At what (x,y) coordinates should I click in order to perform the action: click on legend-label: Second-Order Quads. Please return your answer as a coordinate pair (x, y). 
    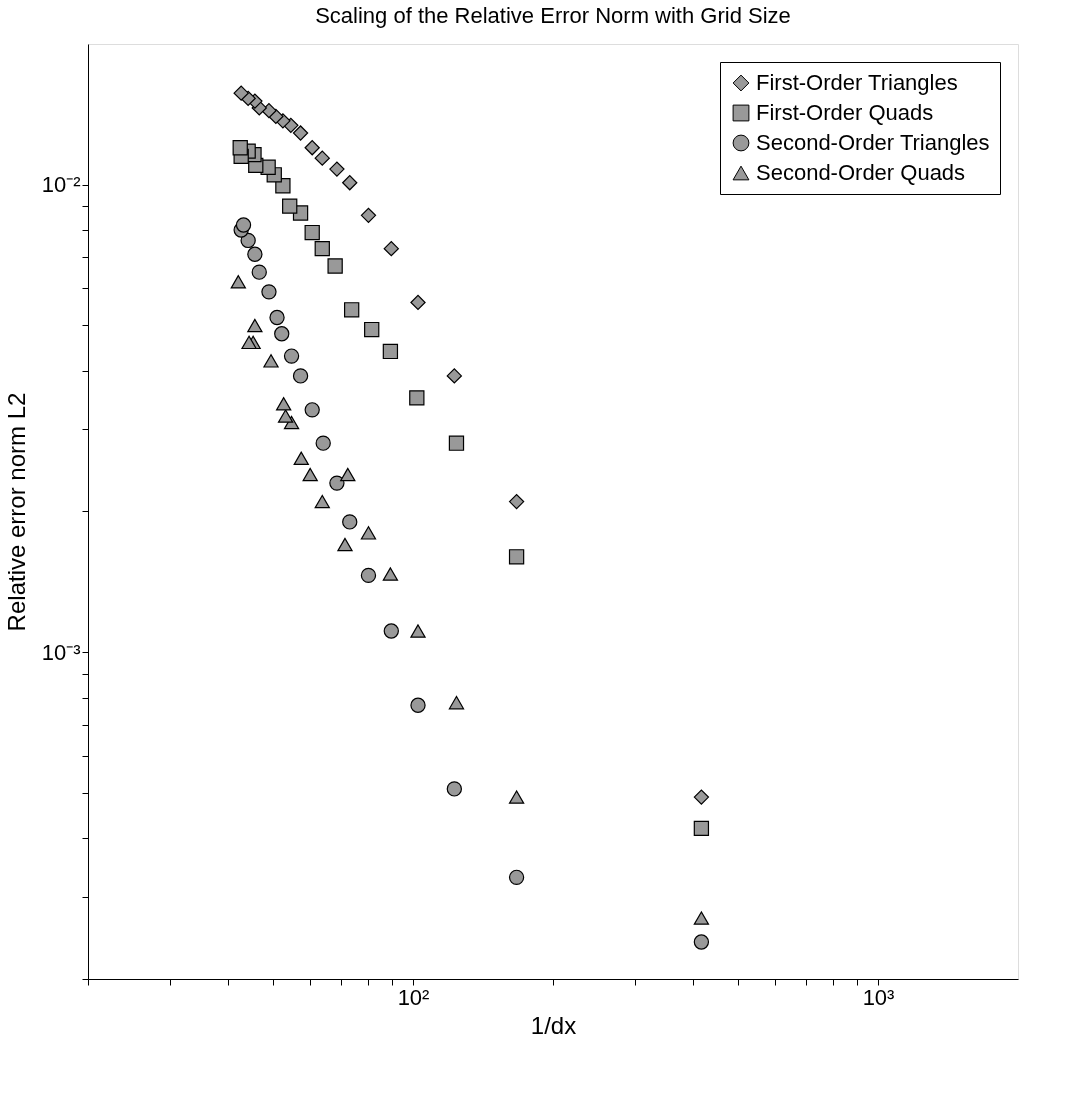
    Looking at the image, I should click on (861, 172).